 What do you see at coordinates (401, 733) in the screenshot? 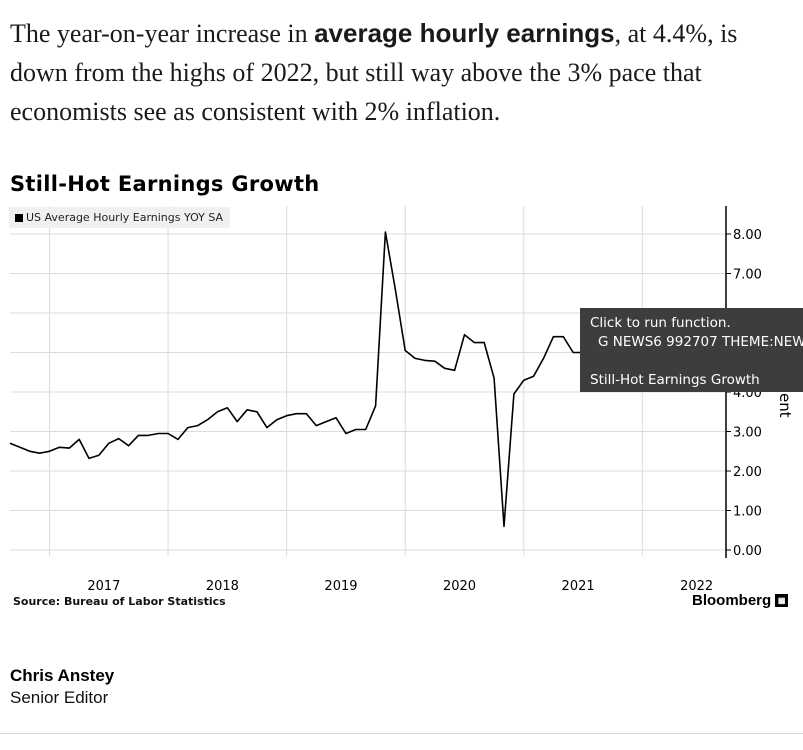
I see `divider` at bounding box center [401, 733].